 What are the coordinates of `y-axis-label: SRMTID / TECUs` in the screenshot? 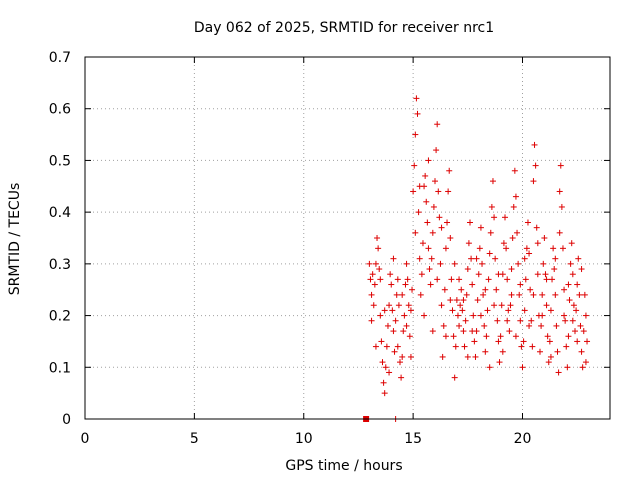 It's located at (15, 239).